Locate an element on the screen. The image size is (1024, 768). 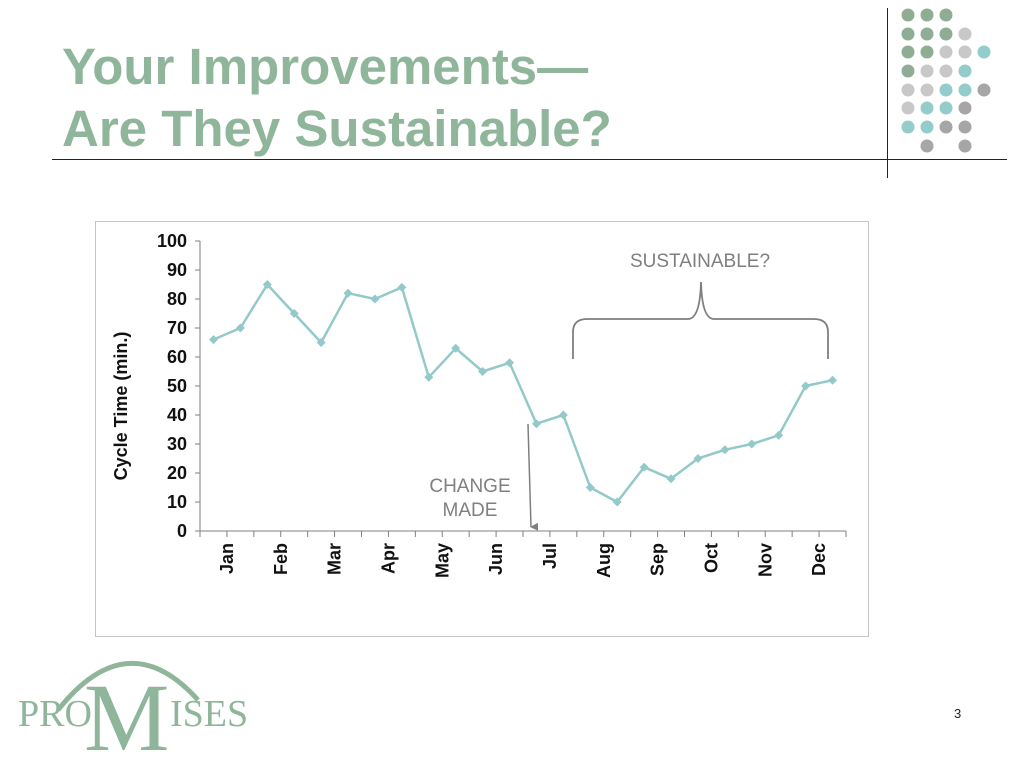
header-divider is located at coordinates (529, 159).